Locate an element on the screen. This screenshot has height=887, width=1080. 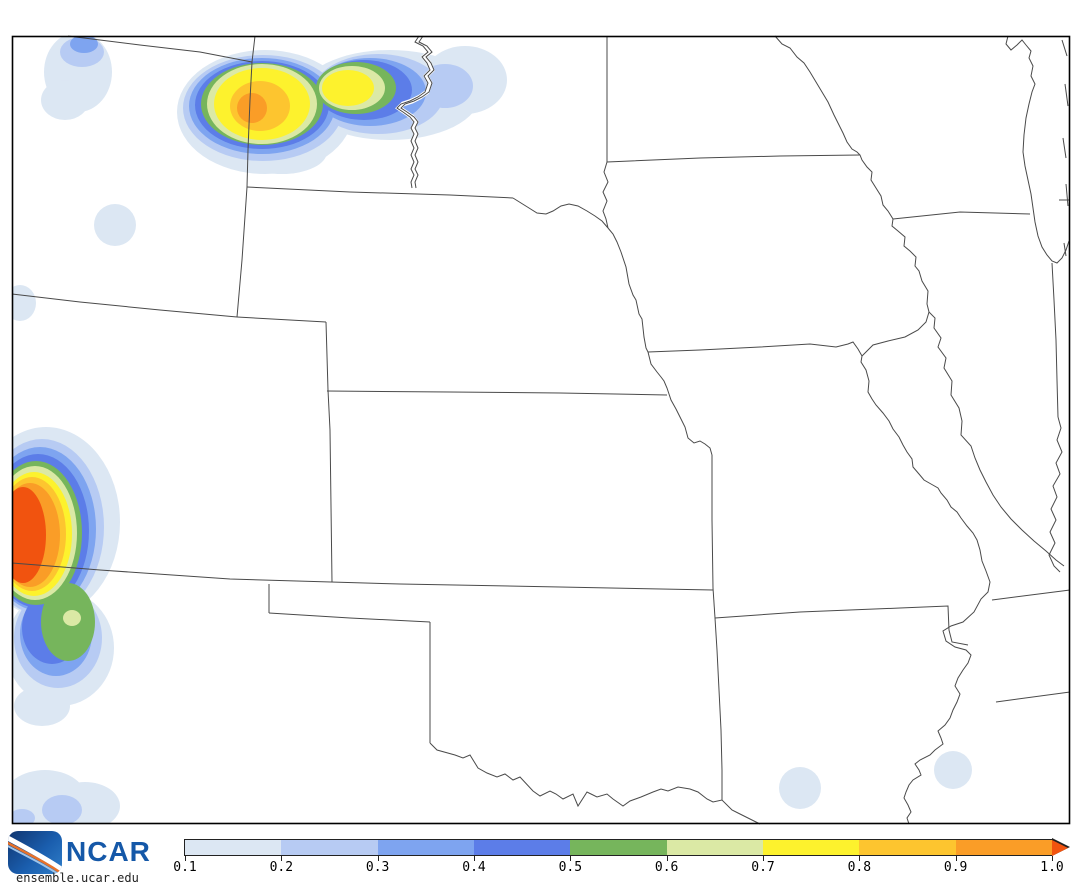
colorbar-label: 0.5 is located at coordinates (570, 867).